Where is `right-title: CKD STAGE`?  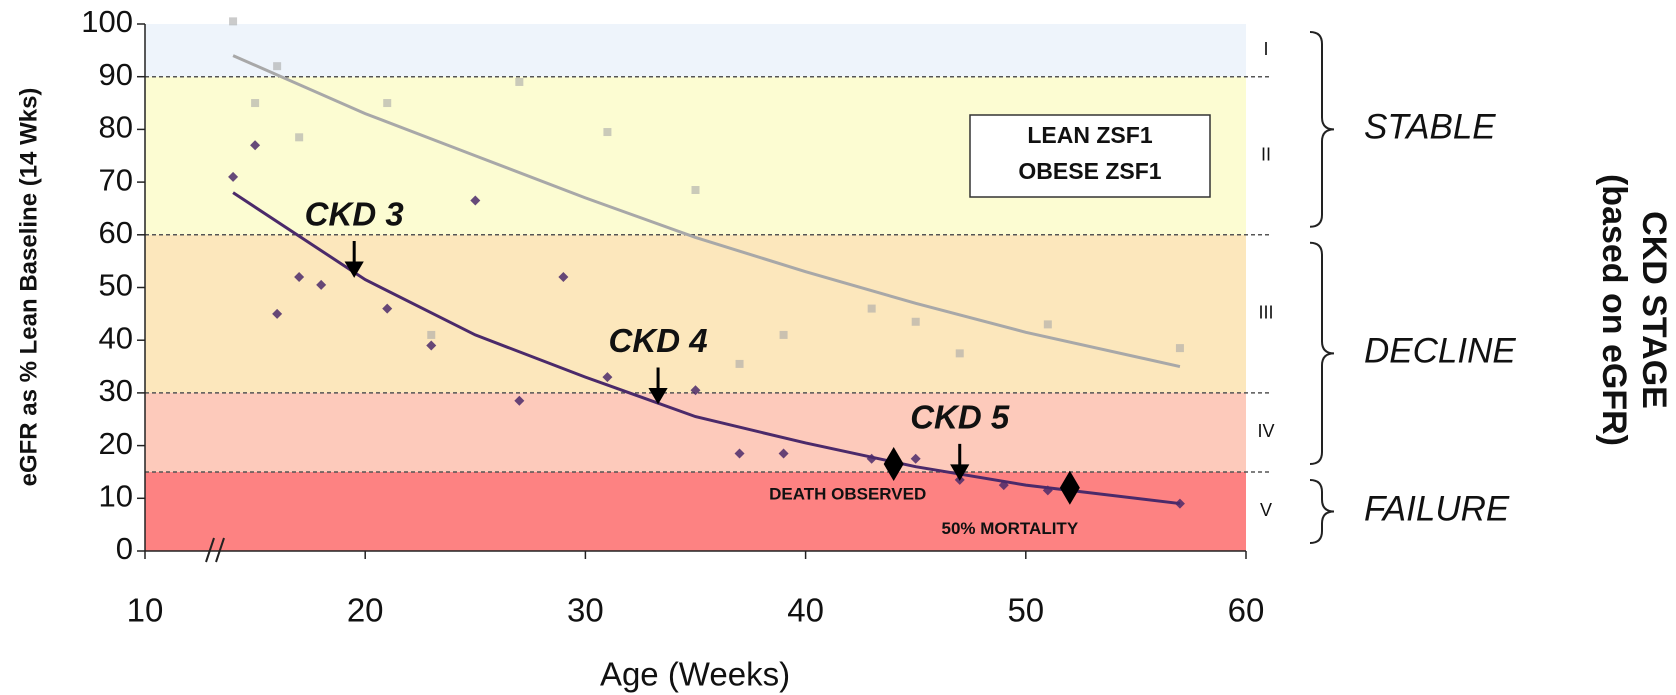 right-title: CKD STAGE is located at coordinates (1654, 310).